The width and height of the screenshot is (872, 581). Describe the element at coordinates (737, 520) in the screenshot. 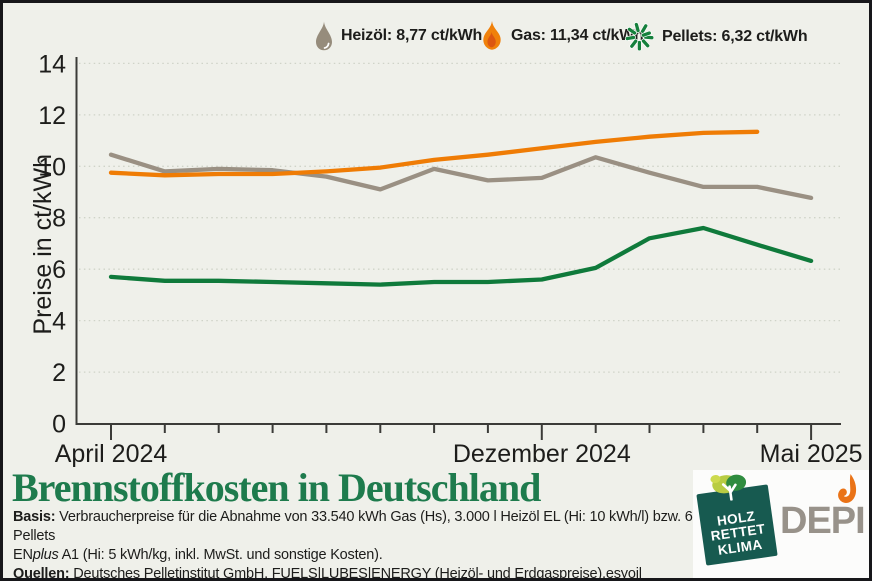

I see `holz-rettet-klima-logo: HOLZ RETTET KLIMA` at that location.